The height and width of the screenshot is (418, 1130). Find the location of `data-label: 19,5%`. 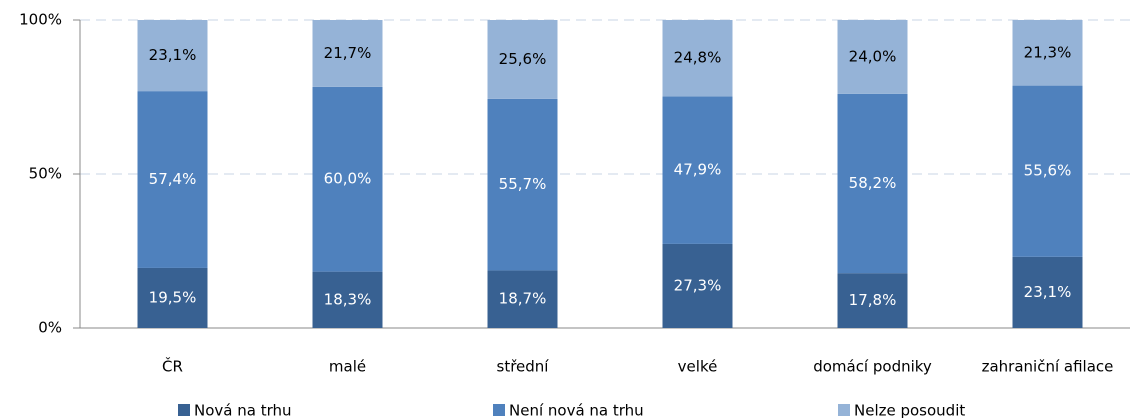

data-label: 19,5% is located at coordinates (173, 297).